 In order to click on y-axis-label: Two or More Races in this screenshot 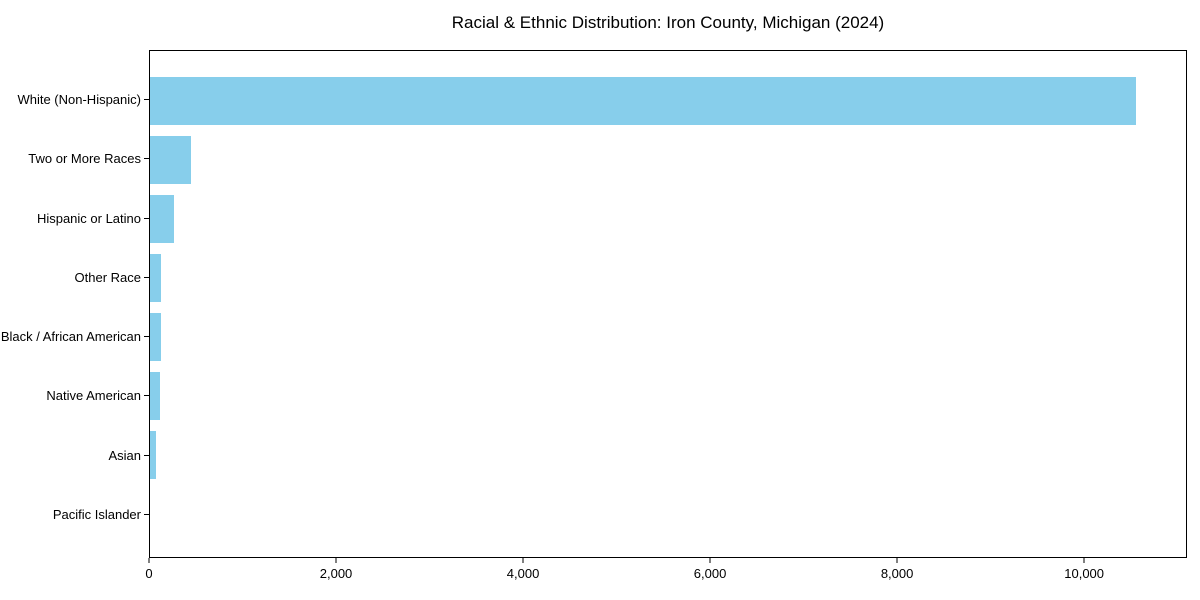, I will do `click(84, 159)`.